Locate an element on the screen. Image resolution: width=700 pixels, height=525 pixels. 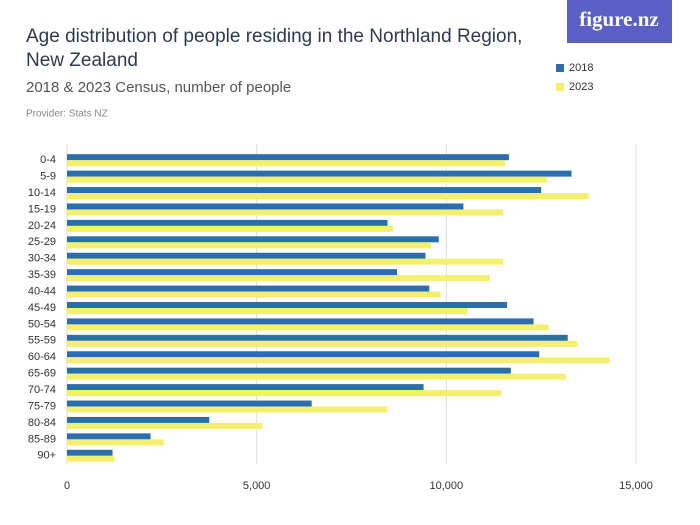
y-tick-label: 35-39 is located at coordinates (42, 275).